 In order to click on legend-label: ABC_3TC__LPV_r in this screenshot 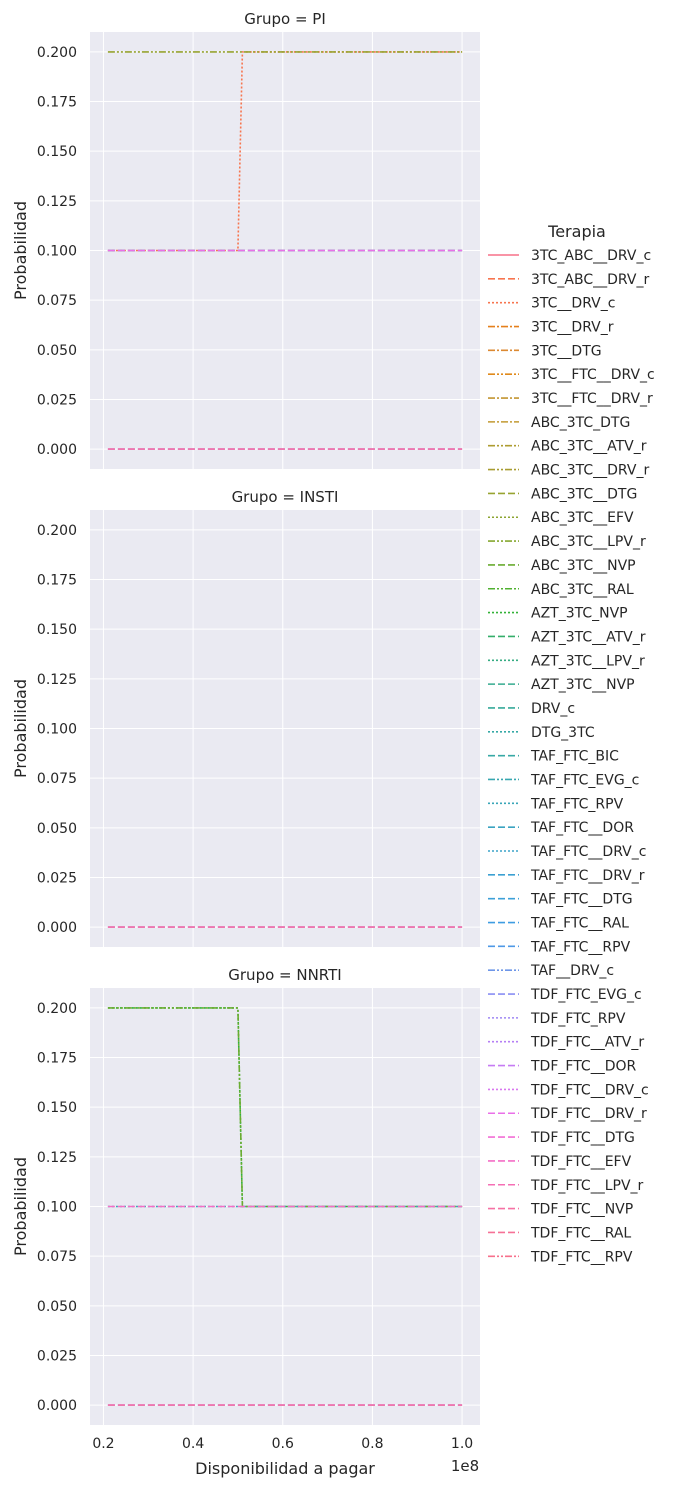, I will do `click(588, 542)`.